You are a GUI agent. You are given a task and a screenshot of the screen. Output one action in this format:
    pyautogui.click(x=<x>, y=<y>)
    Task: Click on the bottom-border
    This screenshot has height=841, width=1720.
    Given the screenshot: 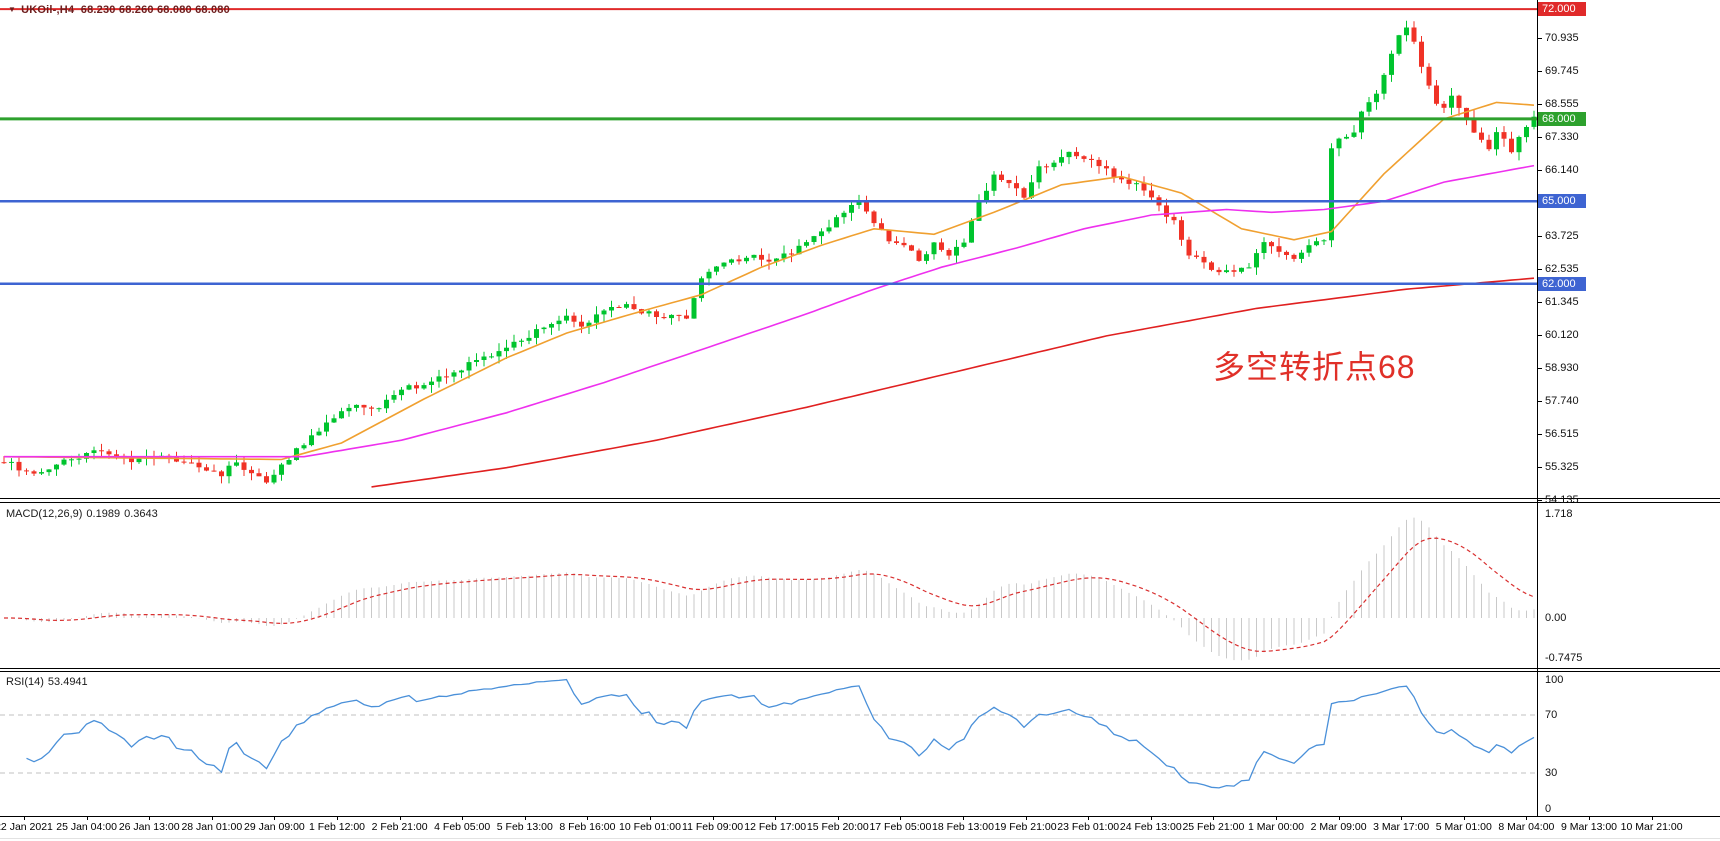 What is the action you would take?
    pyautogui.click(x=860, y=838)
    